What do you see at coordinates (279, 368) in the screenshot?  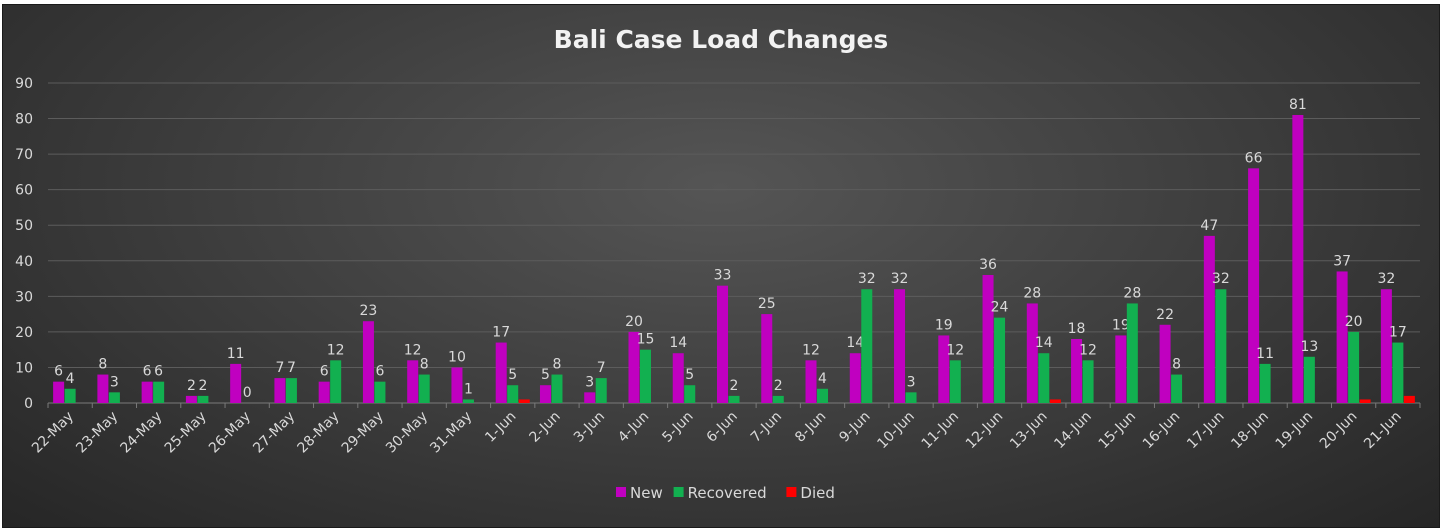 I see `data-label-new: 7` at bounding box center [279, 368].